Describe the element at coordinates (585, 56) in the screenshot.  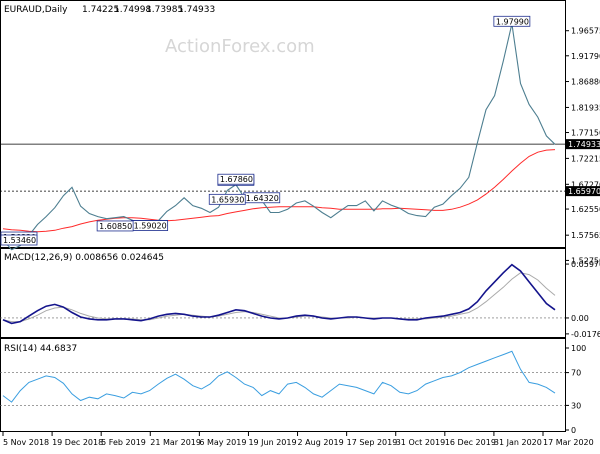
I see `y-tick-label: 1.91790` at that location.